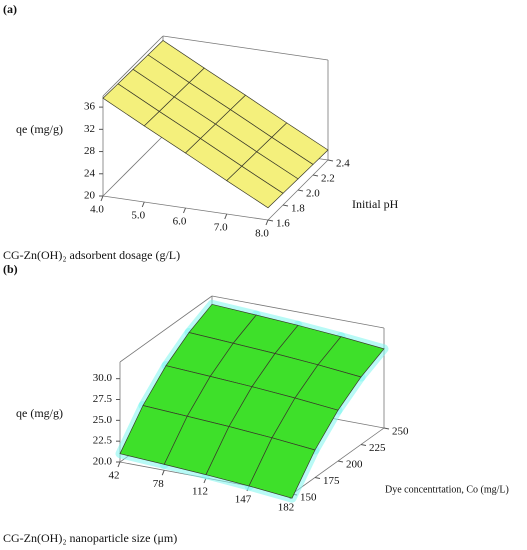 This screenshot has height=550, width=527. Describe the element at coordinates (328, 179) in the screenshot. I see `y-tick-label: 2.2` at that location.